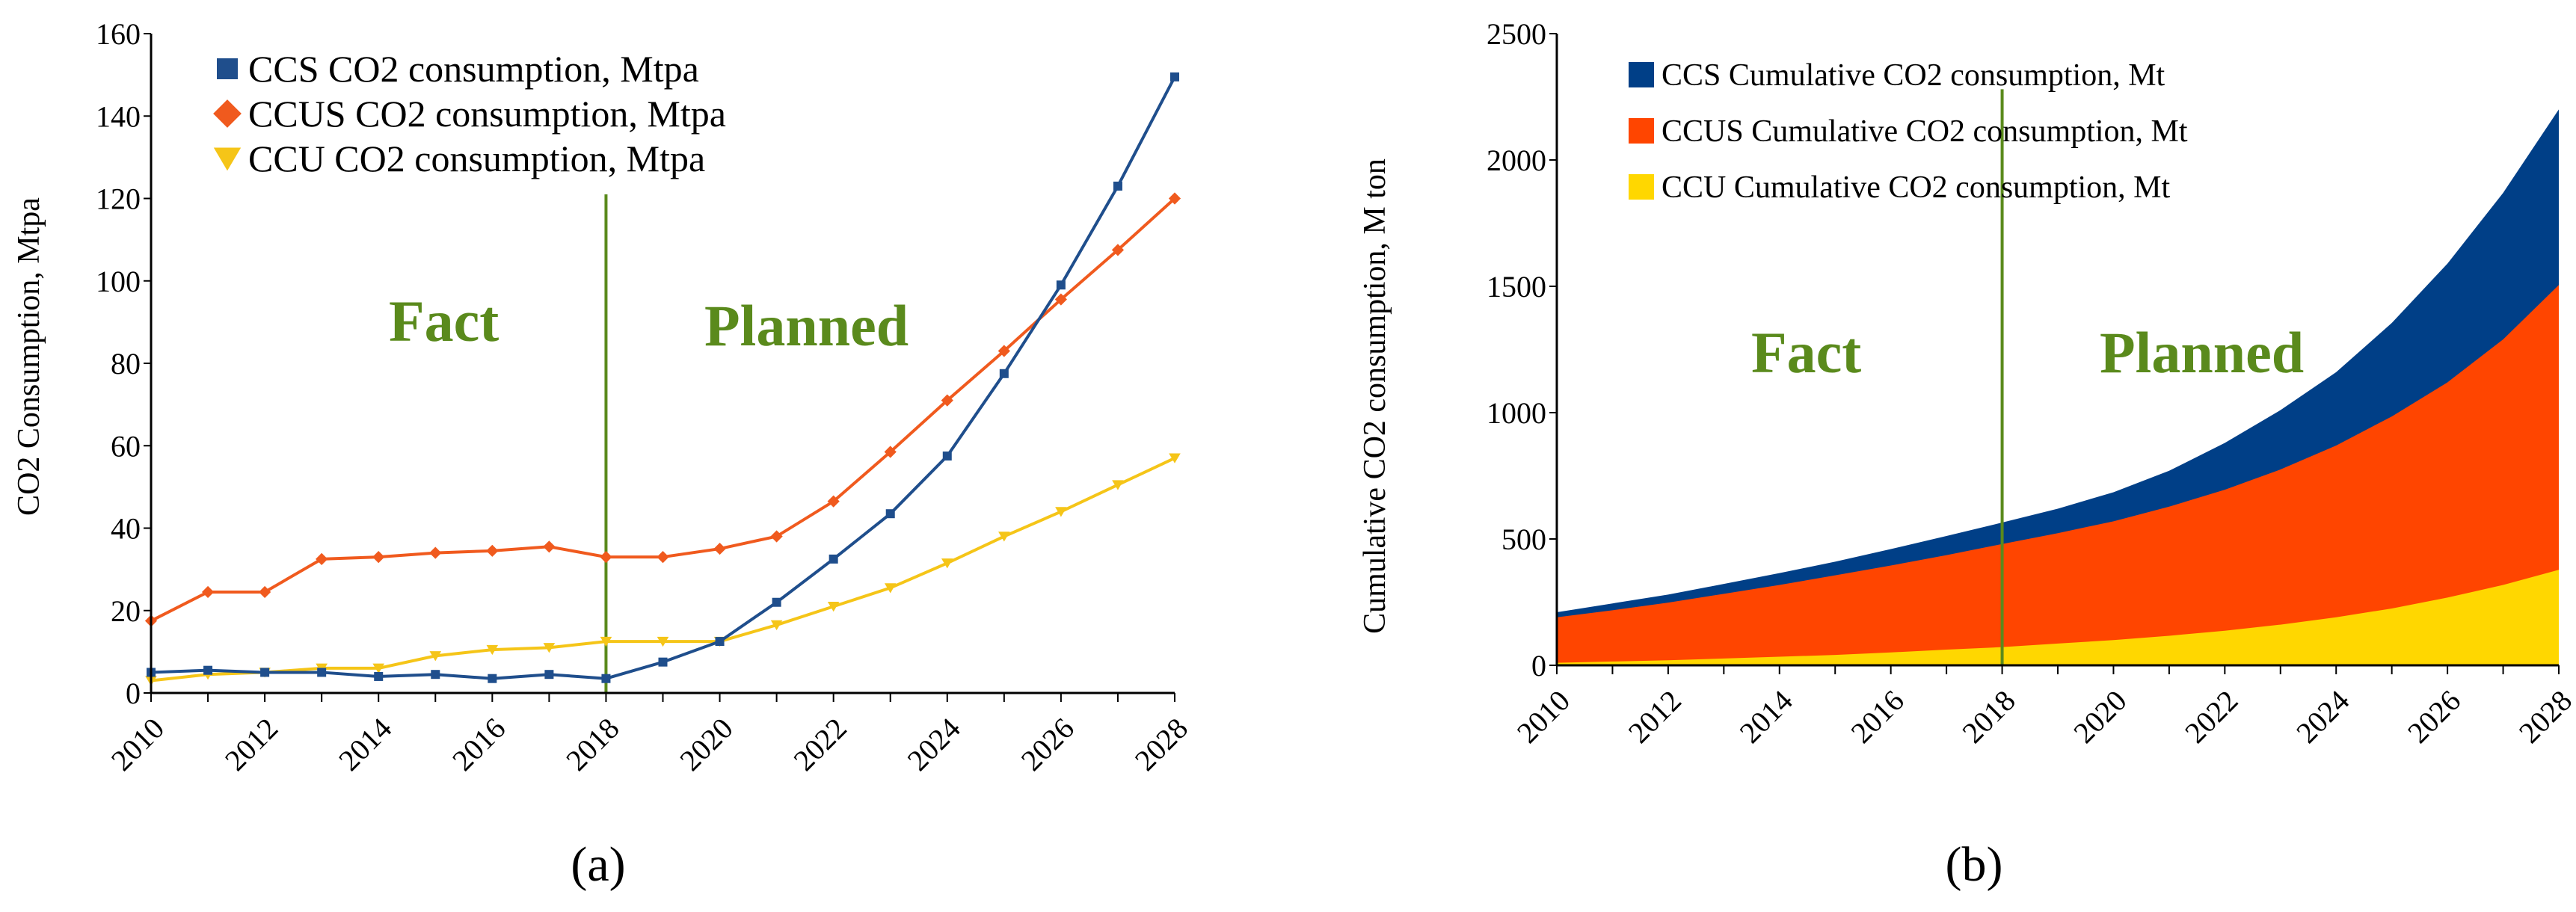 This screenshot has height=912, width=2576. What do you see at coordinates (1543, 716) in the screenshot?
I see `panel-b-x-tick-label: 2010` at bounding box center [1543, 716].